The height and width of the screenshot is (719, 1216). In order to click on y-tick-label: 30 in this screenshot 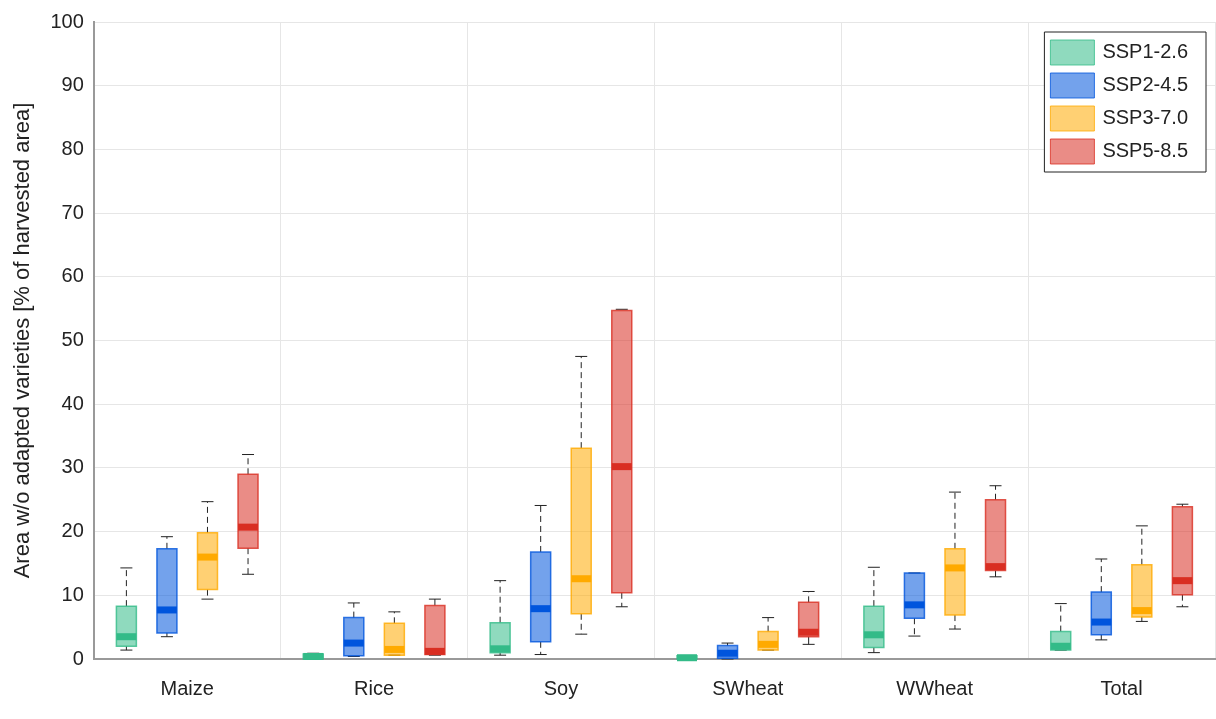, I will do `click(72, 466)`.